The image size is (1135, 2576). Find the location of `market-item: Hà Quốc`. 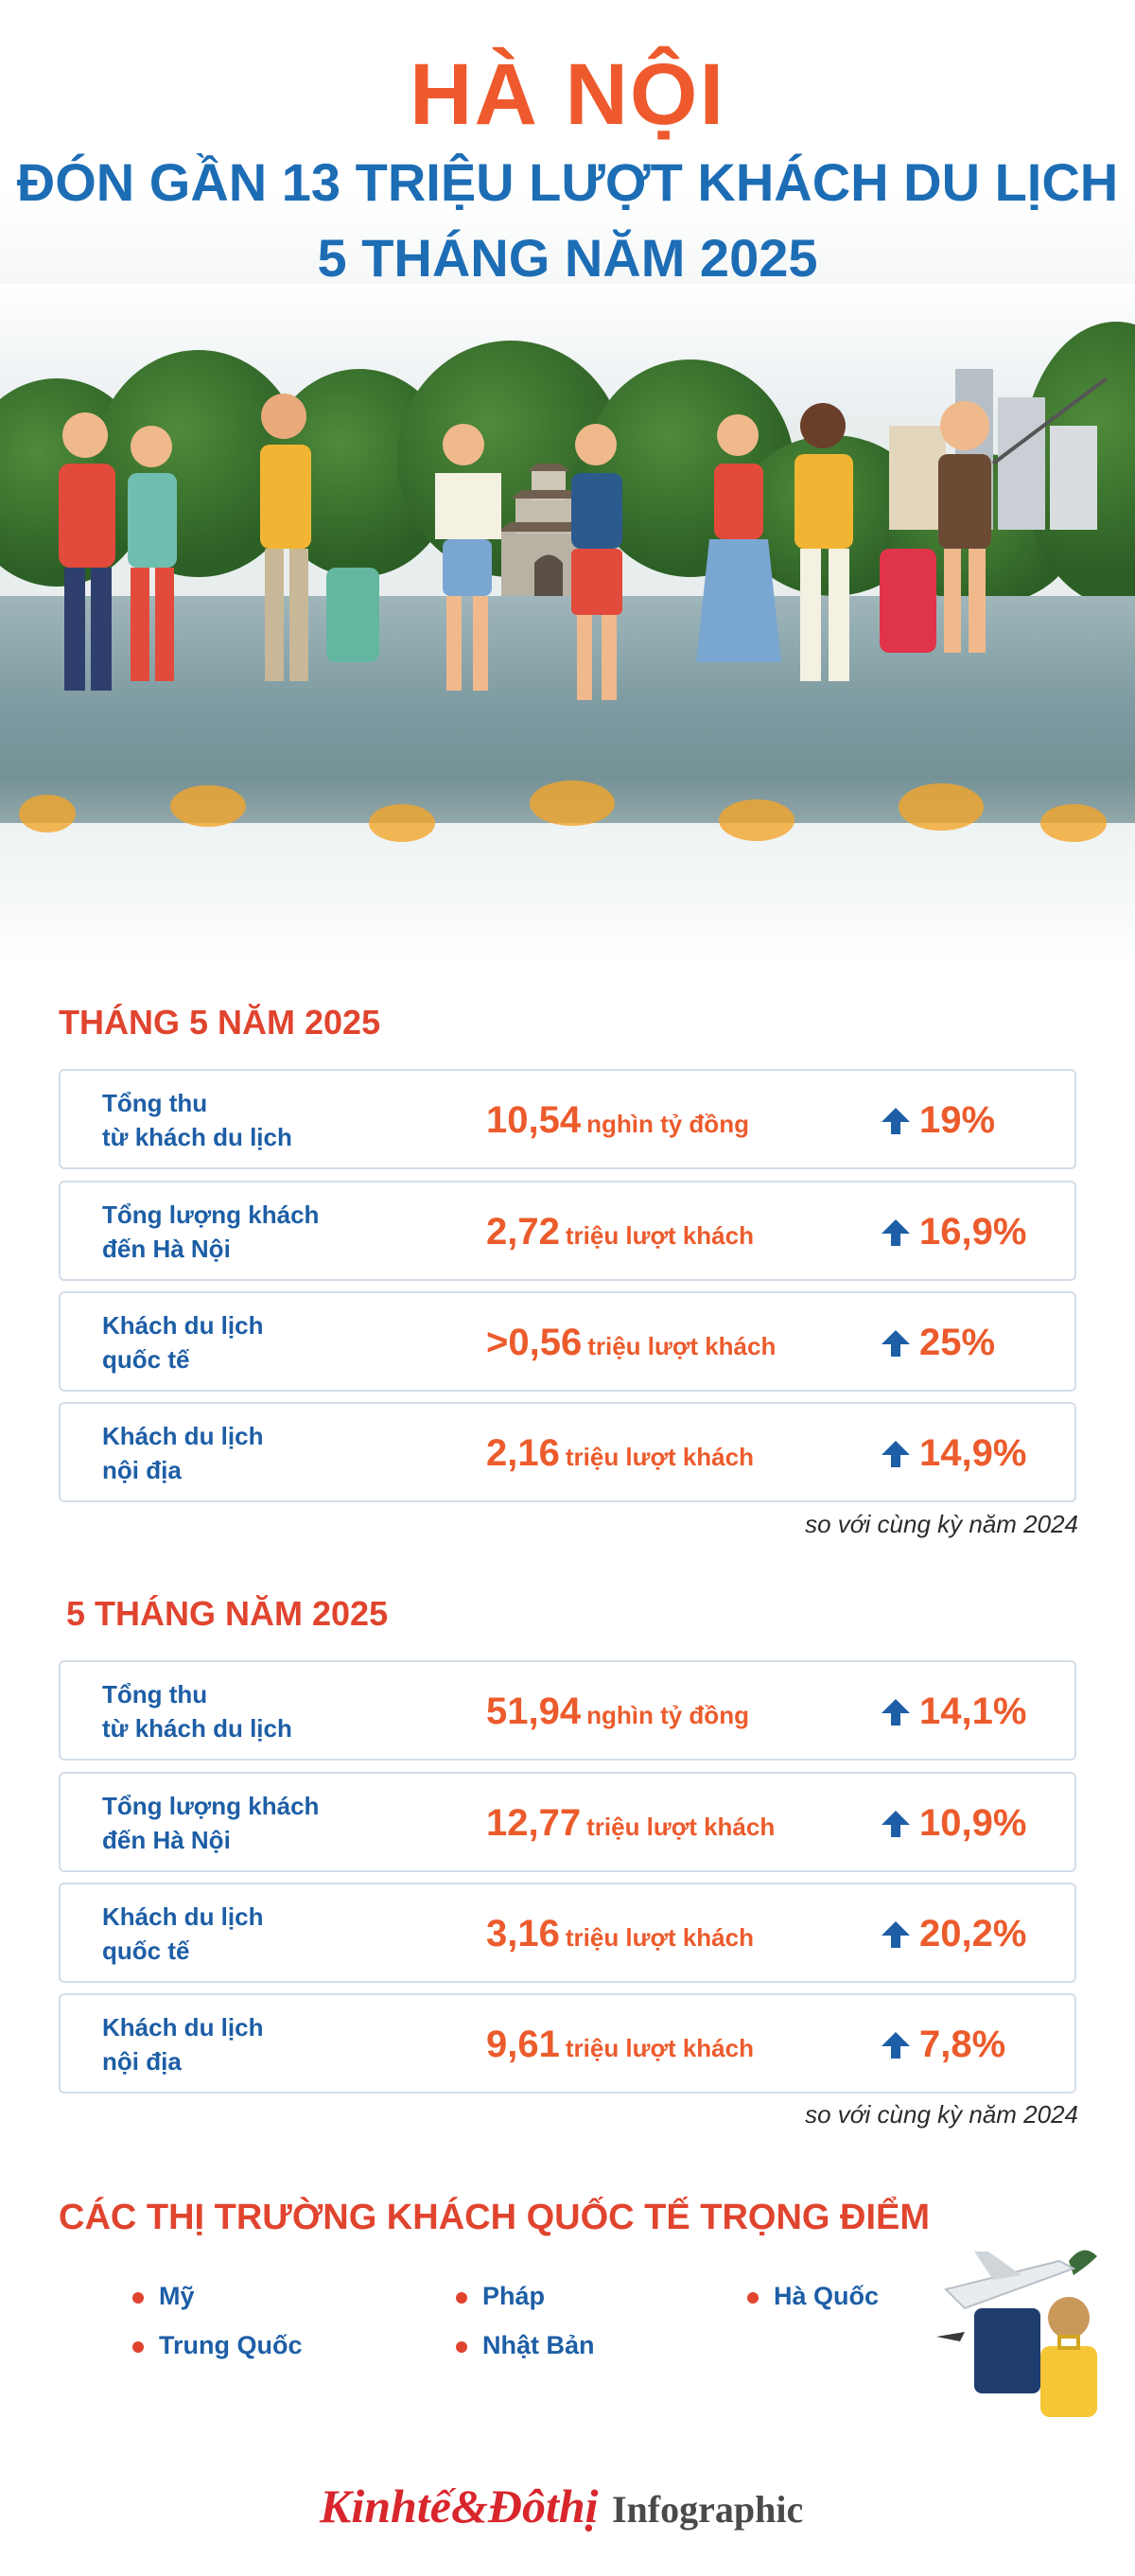

market-item: Hà Quốc is located at coordinates (813, 2296).